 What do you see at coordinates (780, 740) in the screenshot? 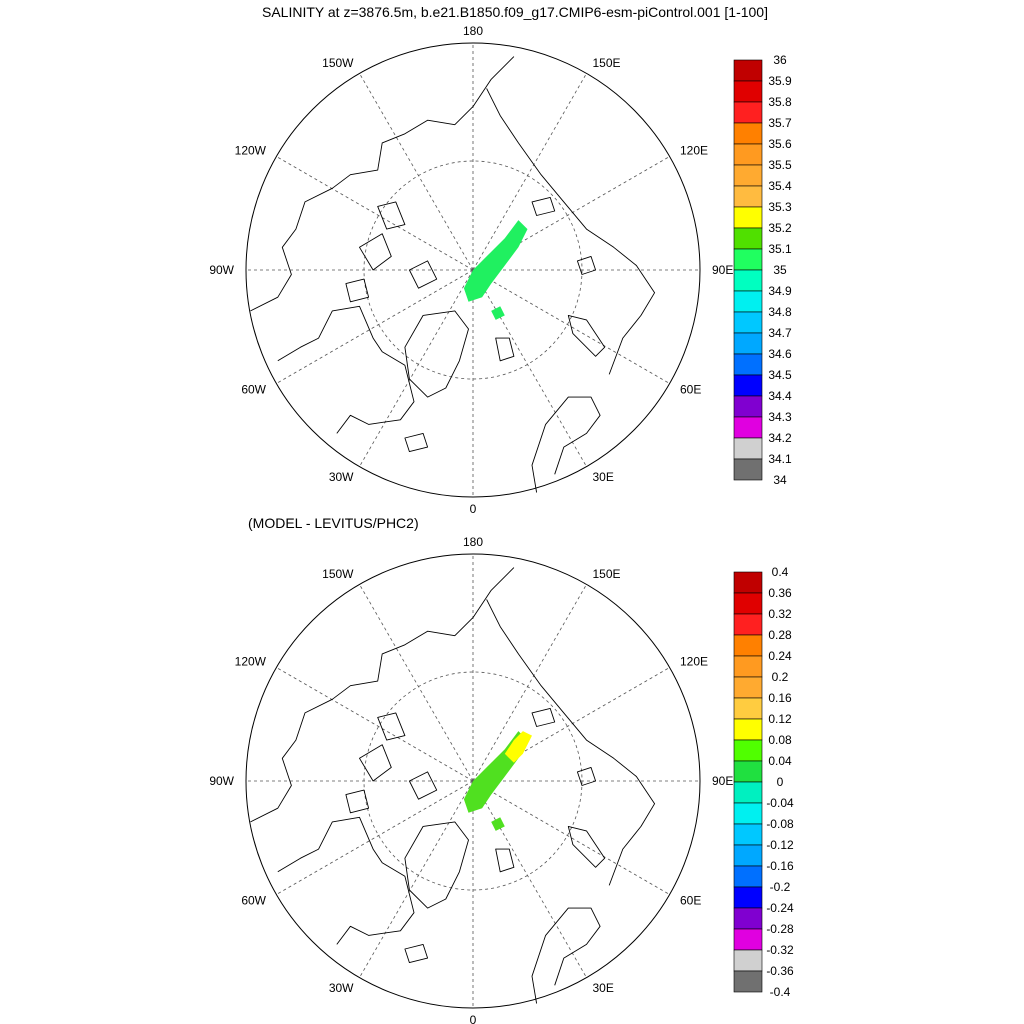
I see `colorbar-label: 0.08` at bounding box center [780, 740].